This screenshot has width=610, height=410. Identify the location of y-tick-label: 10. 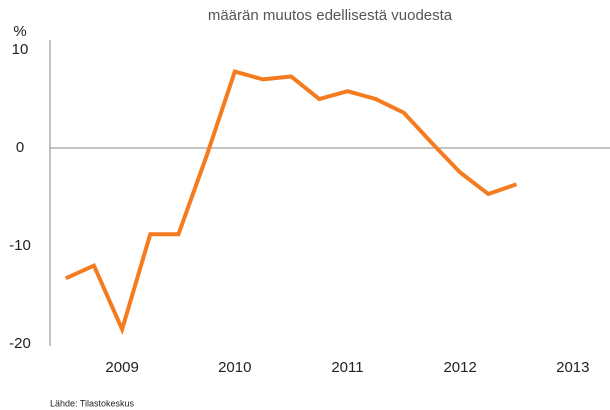
(20, 49).